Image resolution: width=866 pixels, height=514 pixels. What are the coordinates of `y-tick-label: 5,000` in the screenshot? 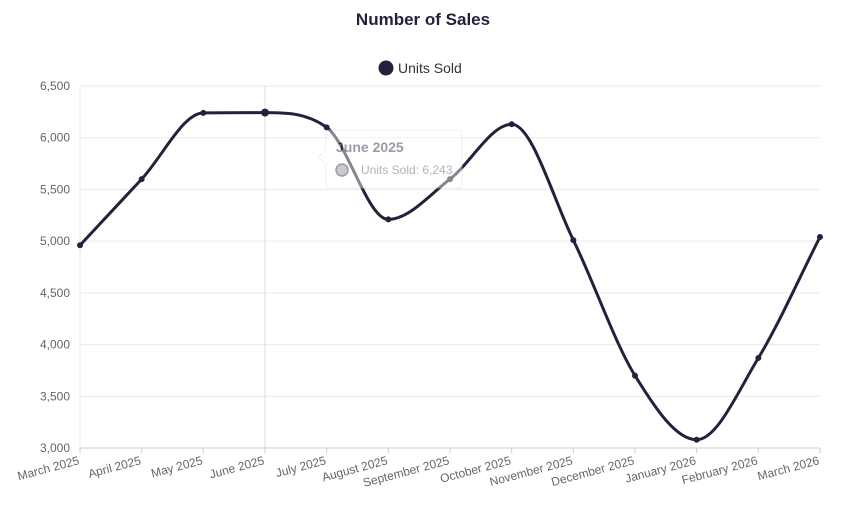 It's located at (55, 241).